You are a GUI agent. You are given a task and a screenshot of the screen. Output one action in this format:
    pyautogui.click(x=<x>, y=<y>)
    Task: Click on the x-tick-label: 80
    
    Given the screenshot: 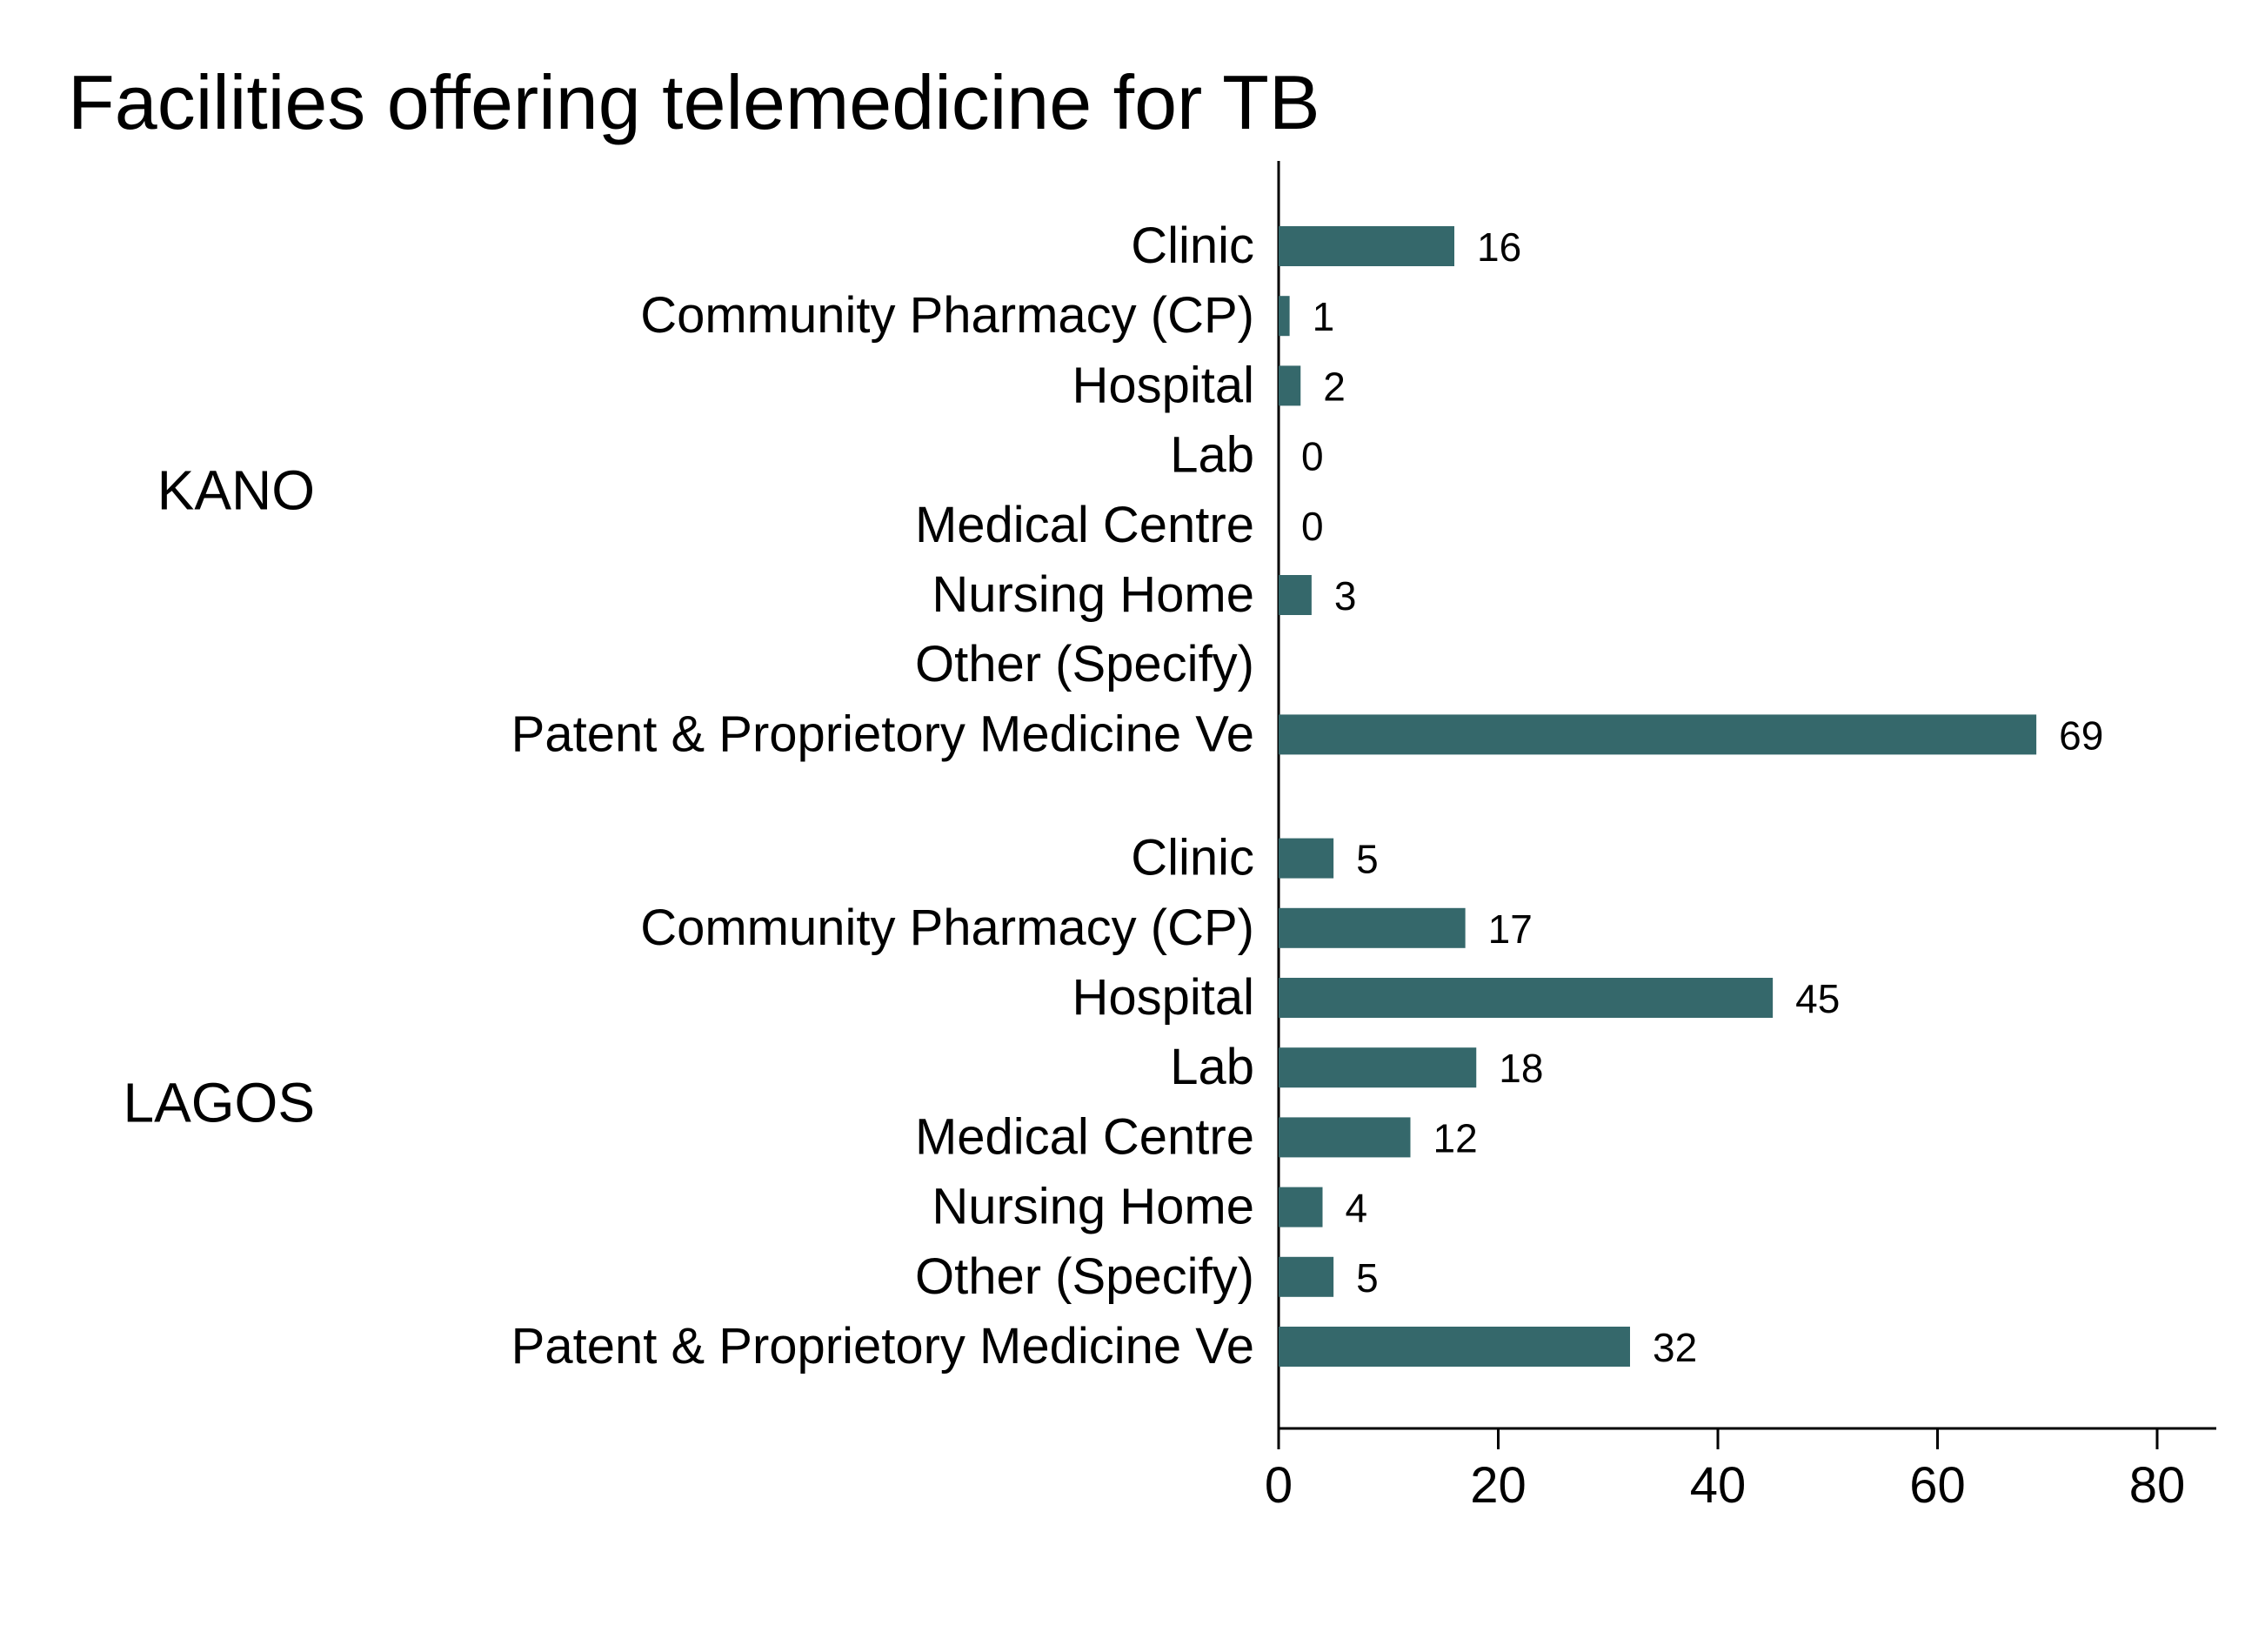 What is the action you would take?
    pyautogui.click(x=2157, y=1485)
    